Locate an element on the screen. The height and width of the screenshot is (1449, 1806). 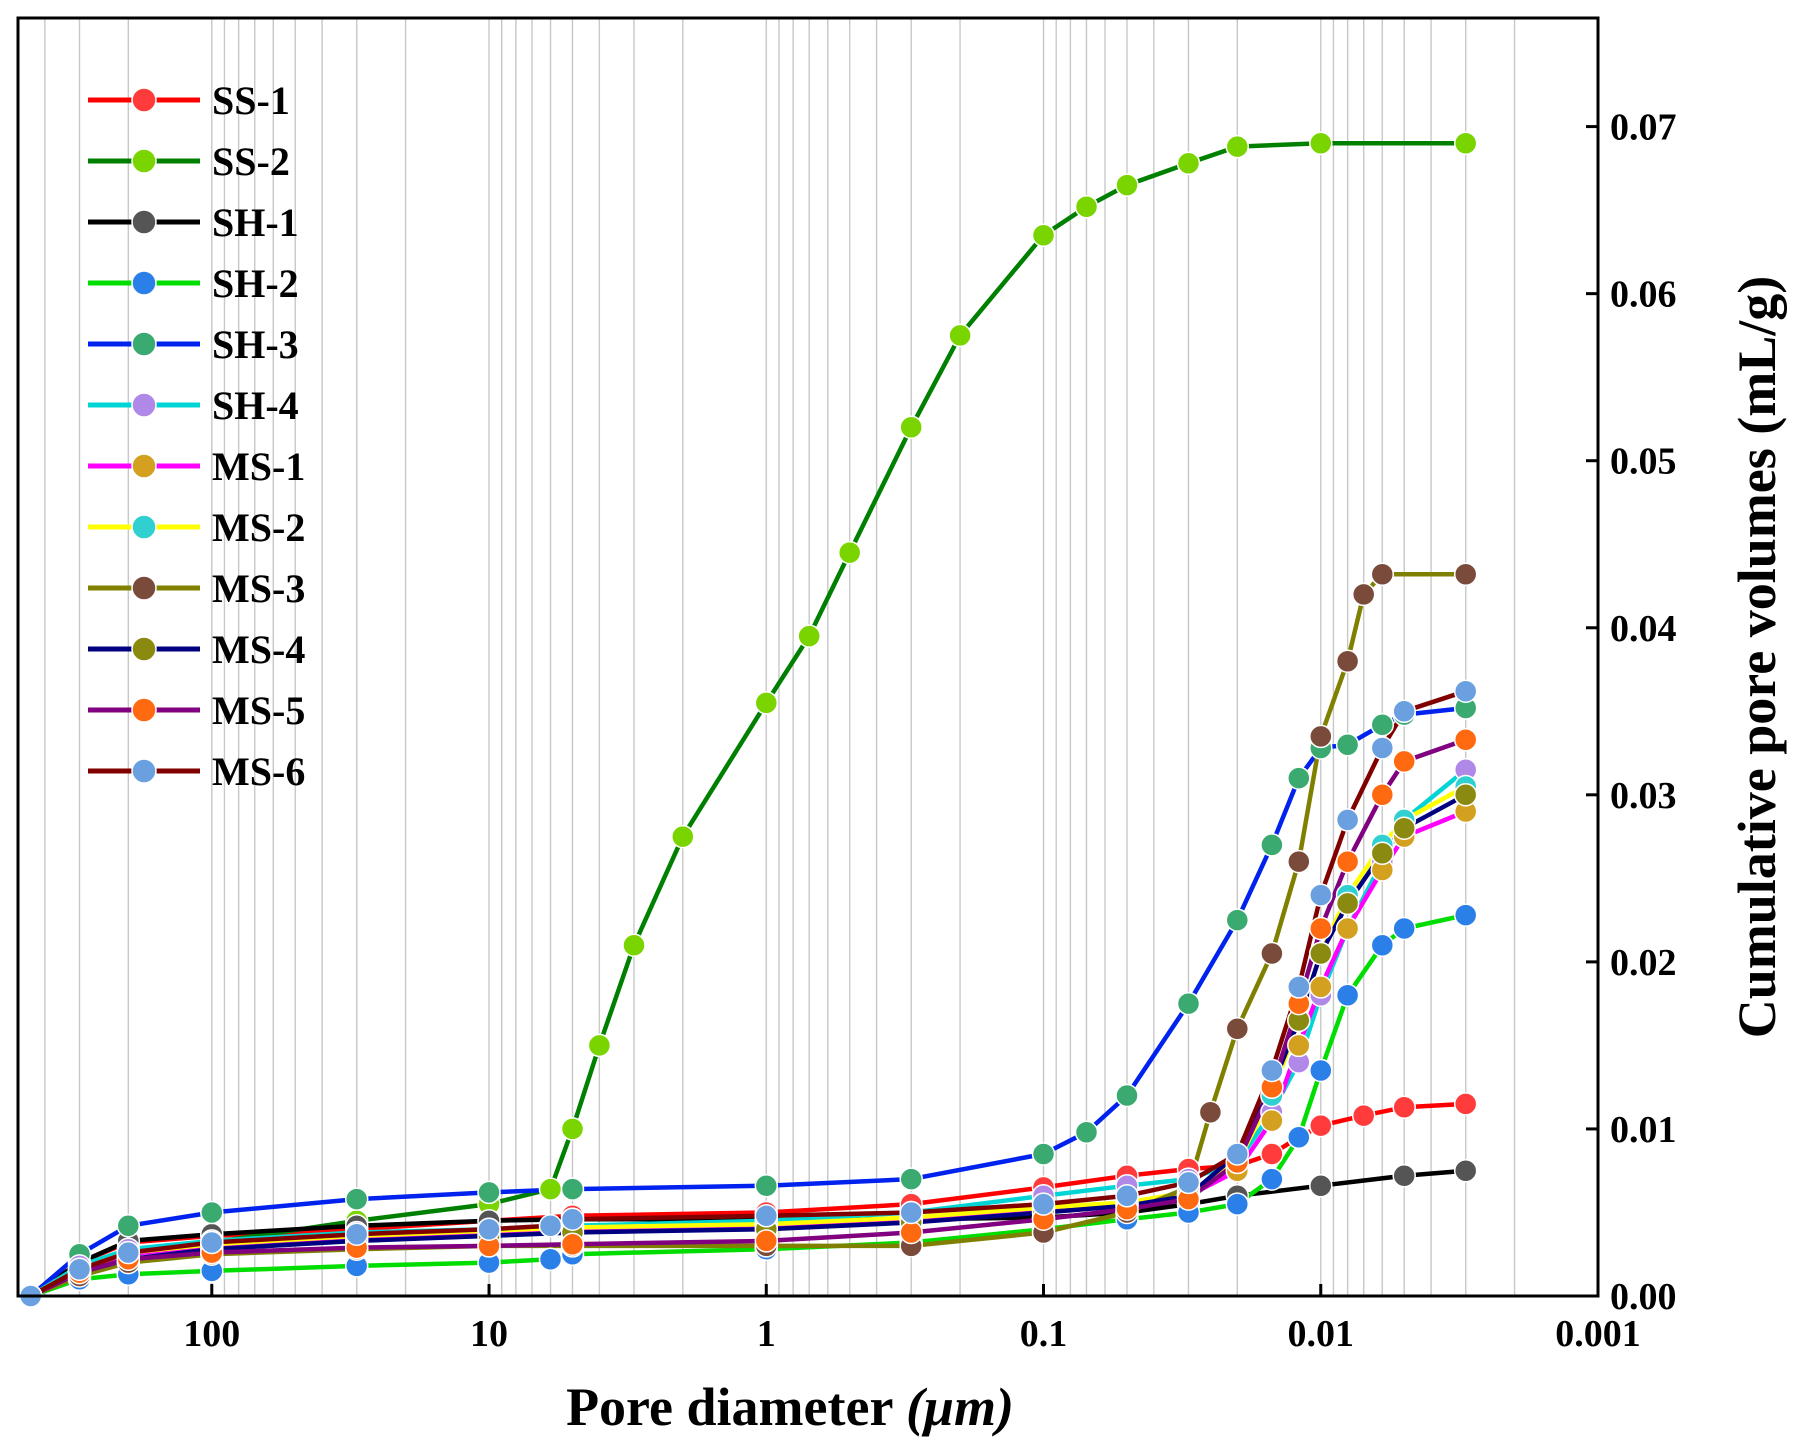
x-tick-label: 0.01 is located at coordinates (1321, 1334).